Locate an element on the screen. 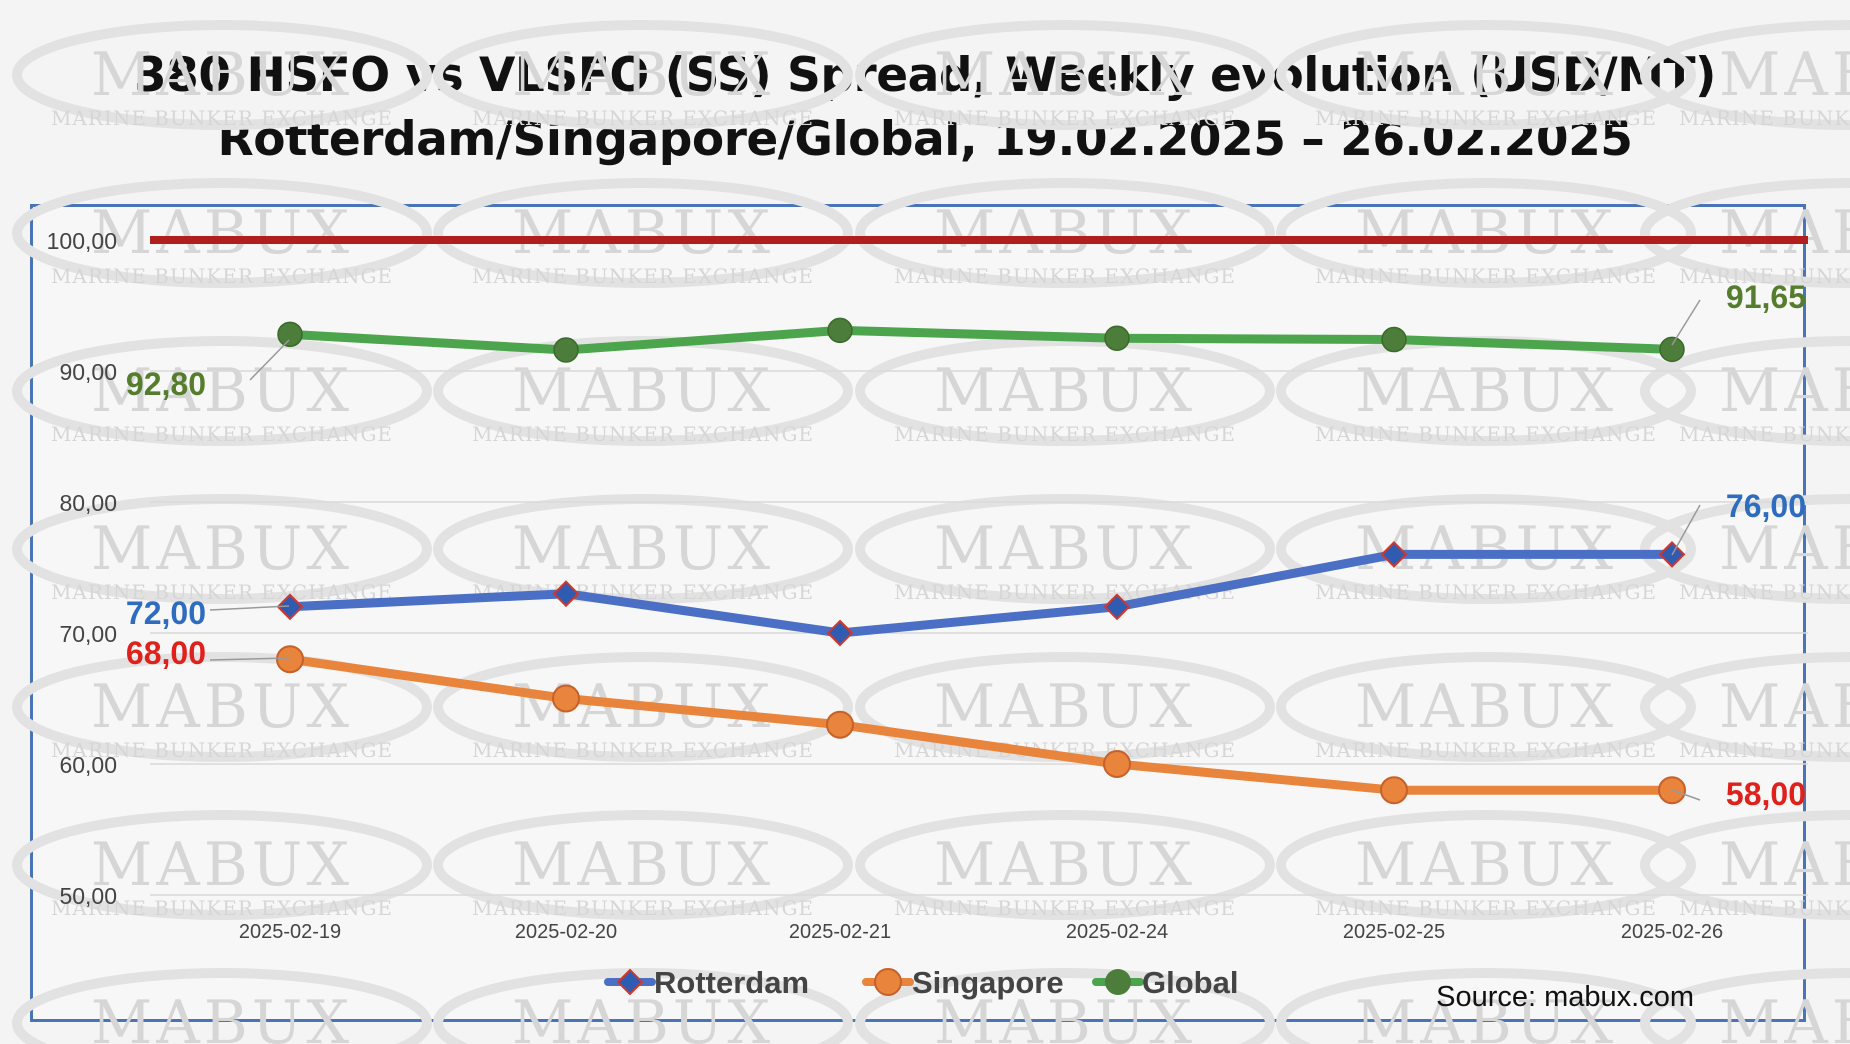 The width and height of the screenshot is (1850, 1044). legend-label: Global is located at coordinates (1190, 982).